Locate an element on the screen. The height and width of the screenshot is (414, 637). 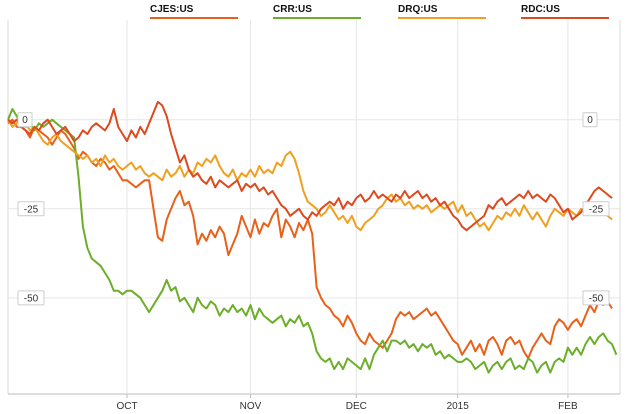
x-axis-ticks: OCT NOV DEC 2015 FEB is located at coordinates (347, 403).